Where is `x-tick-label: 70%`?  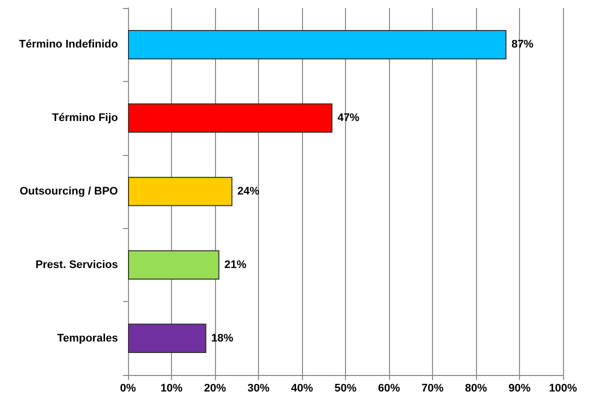 x-tick-label: 70% is located at coordinates (432, 388).